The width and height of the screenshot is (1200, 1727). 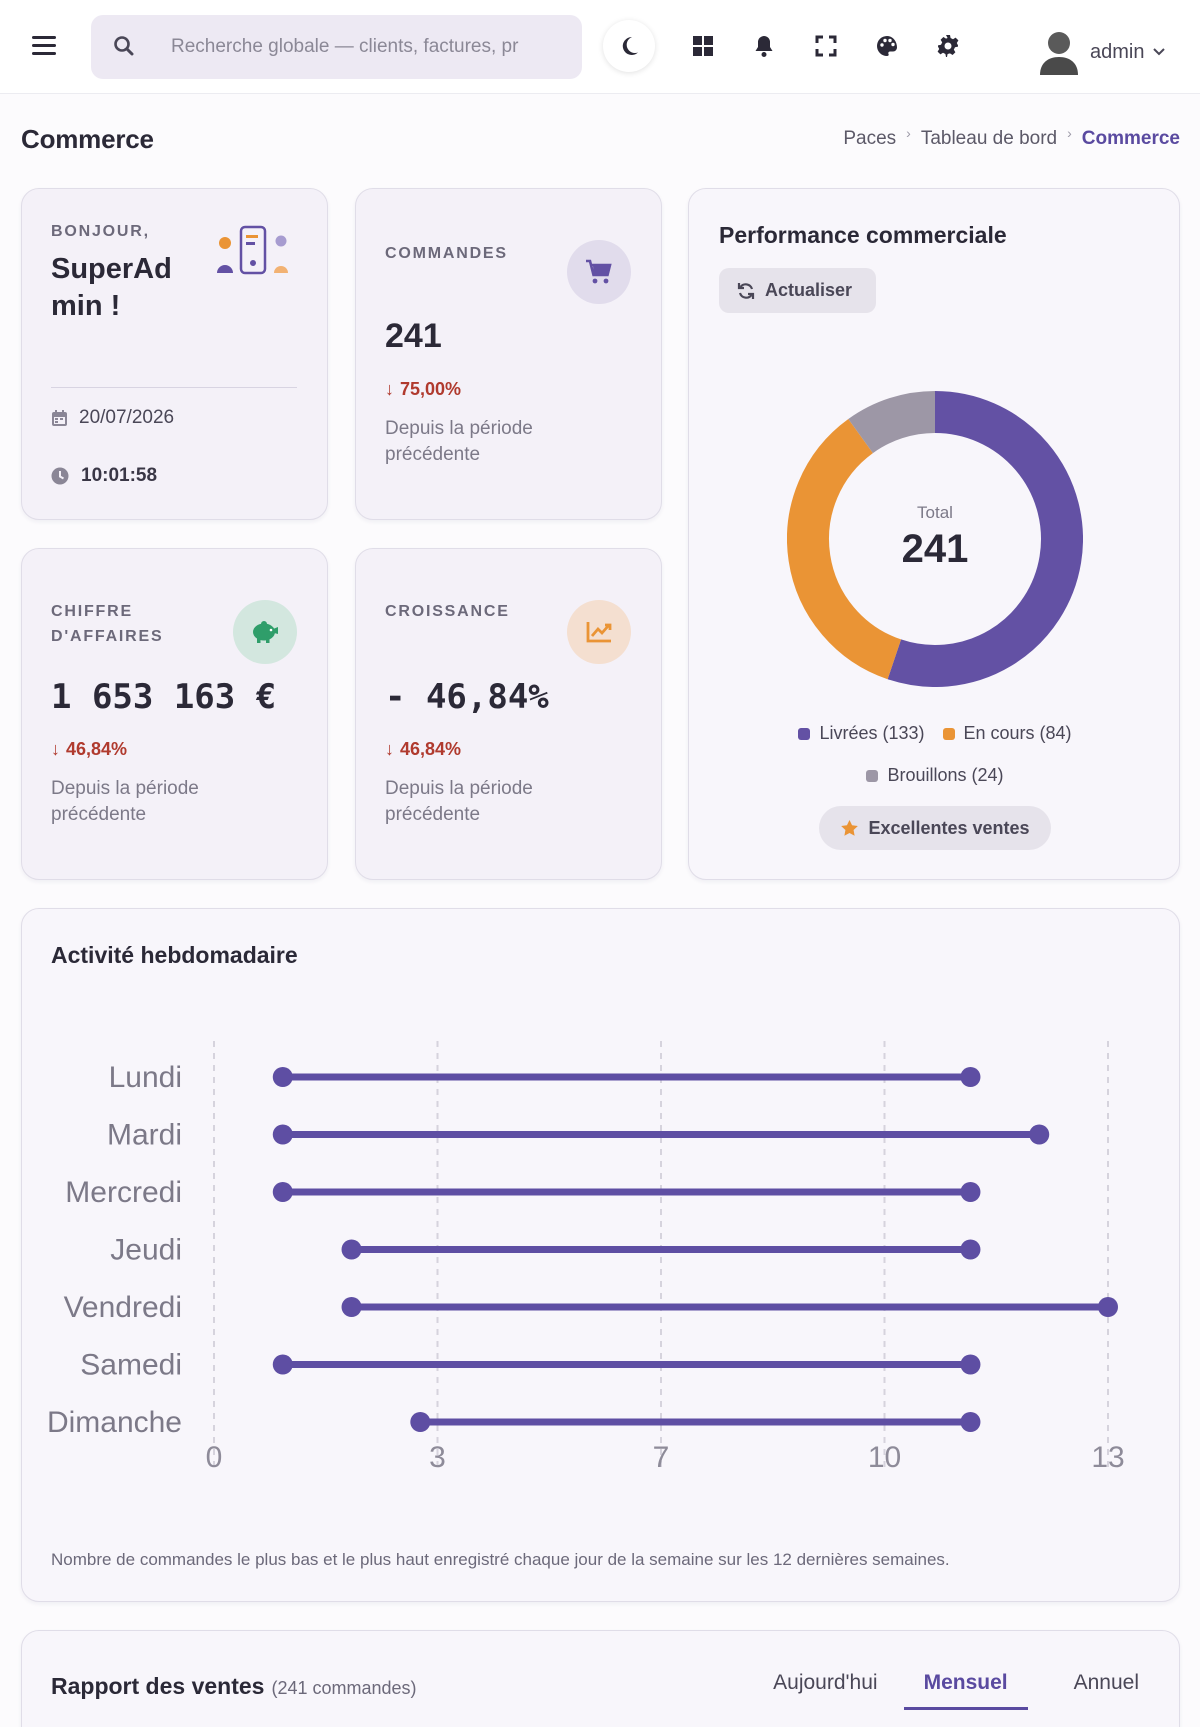 What do you see at coordinates (344, 1688) in the screenshot?
I see `sales-report-count: (241 commandes)` at bounding box center [344, 1688].